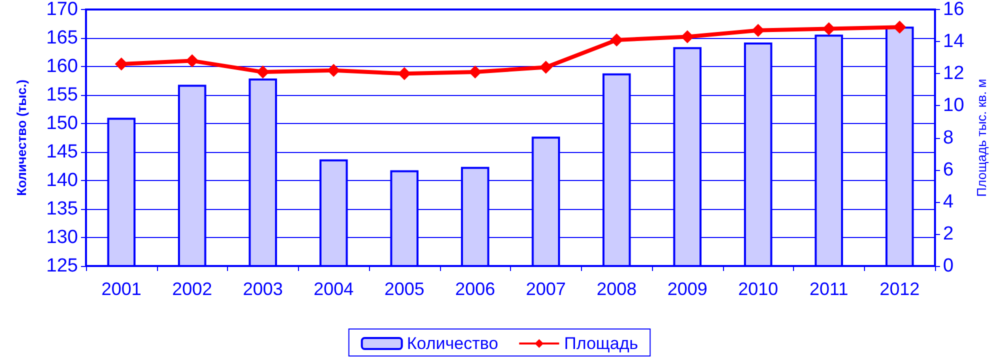 This screenshot has width=999, height=358. Describe the element at coordinates (829, 289) in the screenshot. I see `x-tick-label: 2011` at that location.